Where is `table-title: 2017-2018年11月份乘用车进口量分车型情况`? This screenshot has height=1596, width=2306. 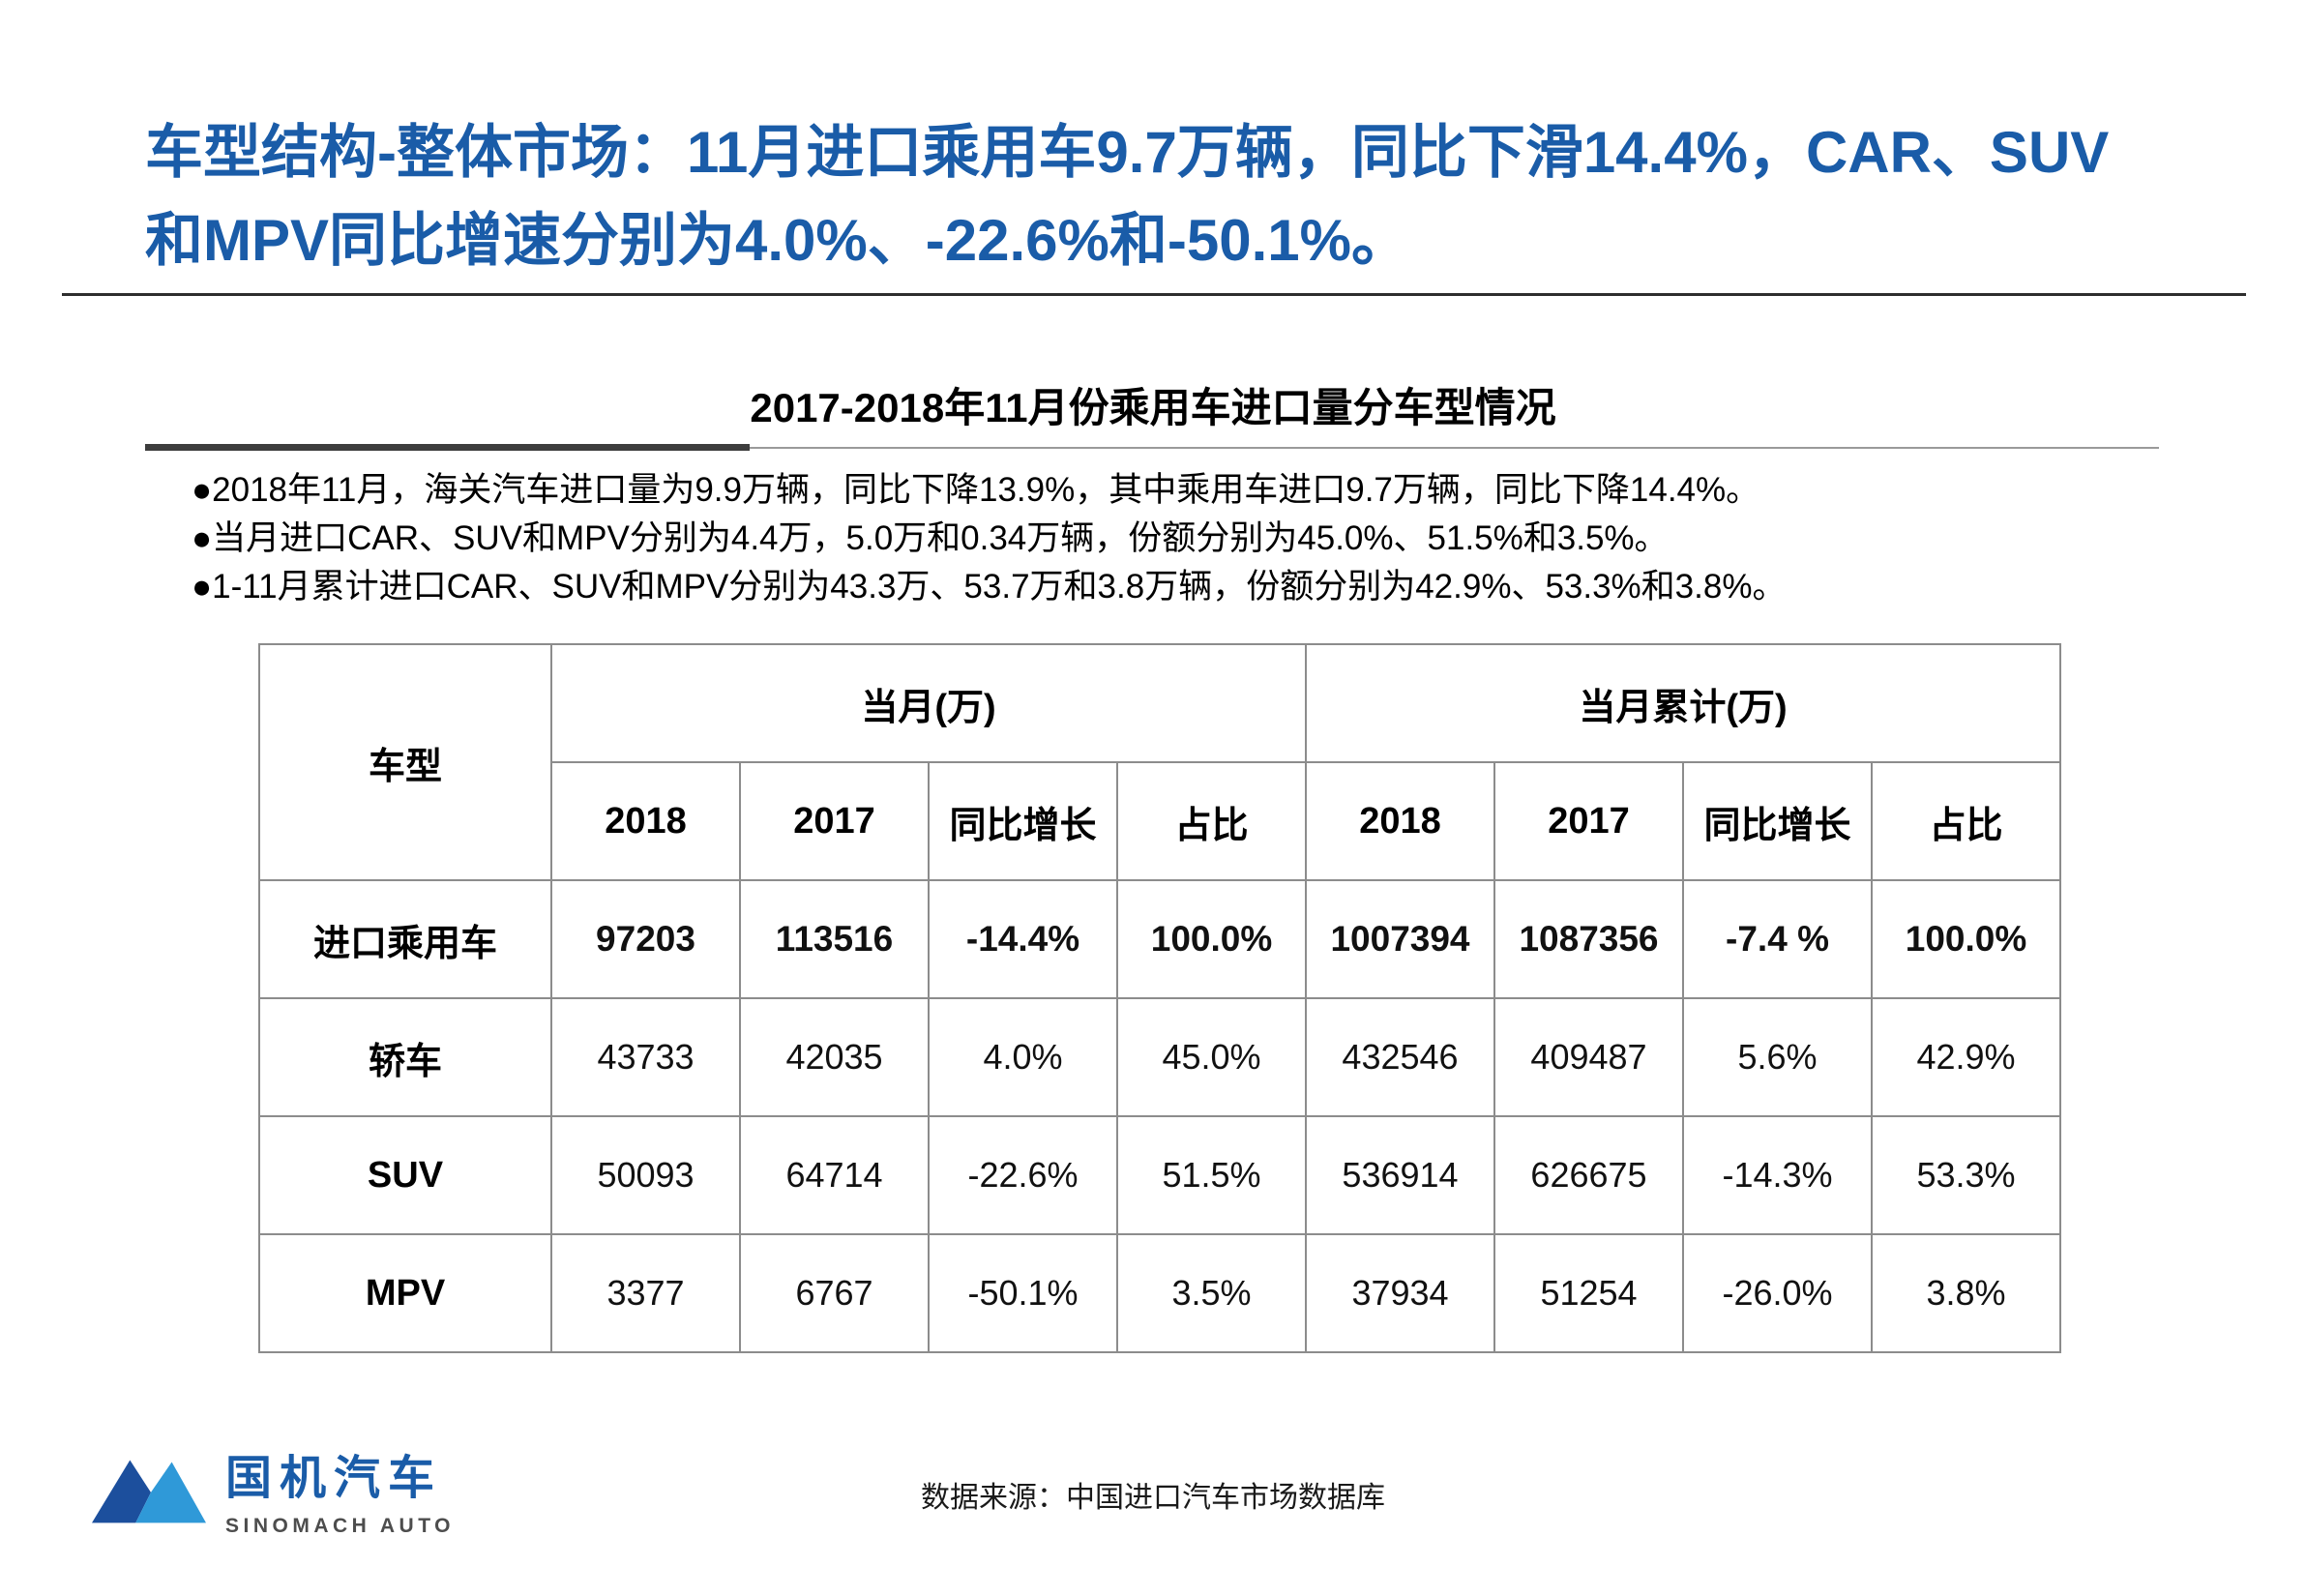
table-title: 2017-2018年11月份乘用车进口量分车型情况 is located at coordinates (1153, 407).